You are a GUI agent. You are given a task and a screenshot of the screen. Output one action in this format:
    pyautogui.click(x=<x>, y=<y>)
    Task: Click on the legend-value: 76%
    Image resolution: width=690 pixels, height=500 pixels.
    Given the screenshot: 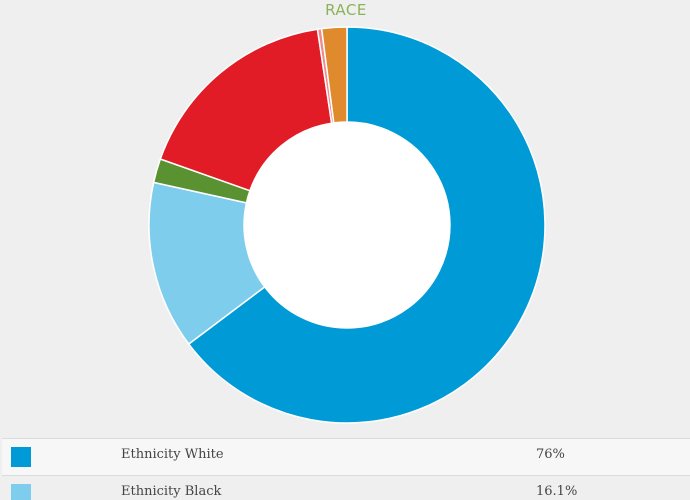 What is the action you would take?
    pyautogui.click(x=550, y=454)
    